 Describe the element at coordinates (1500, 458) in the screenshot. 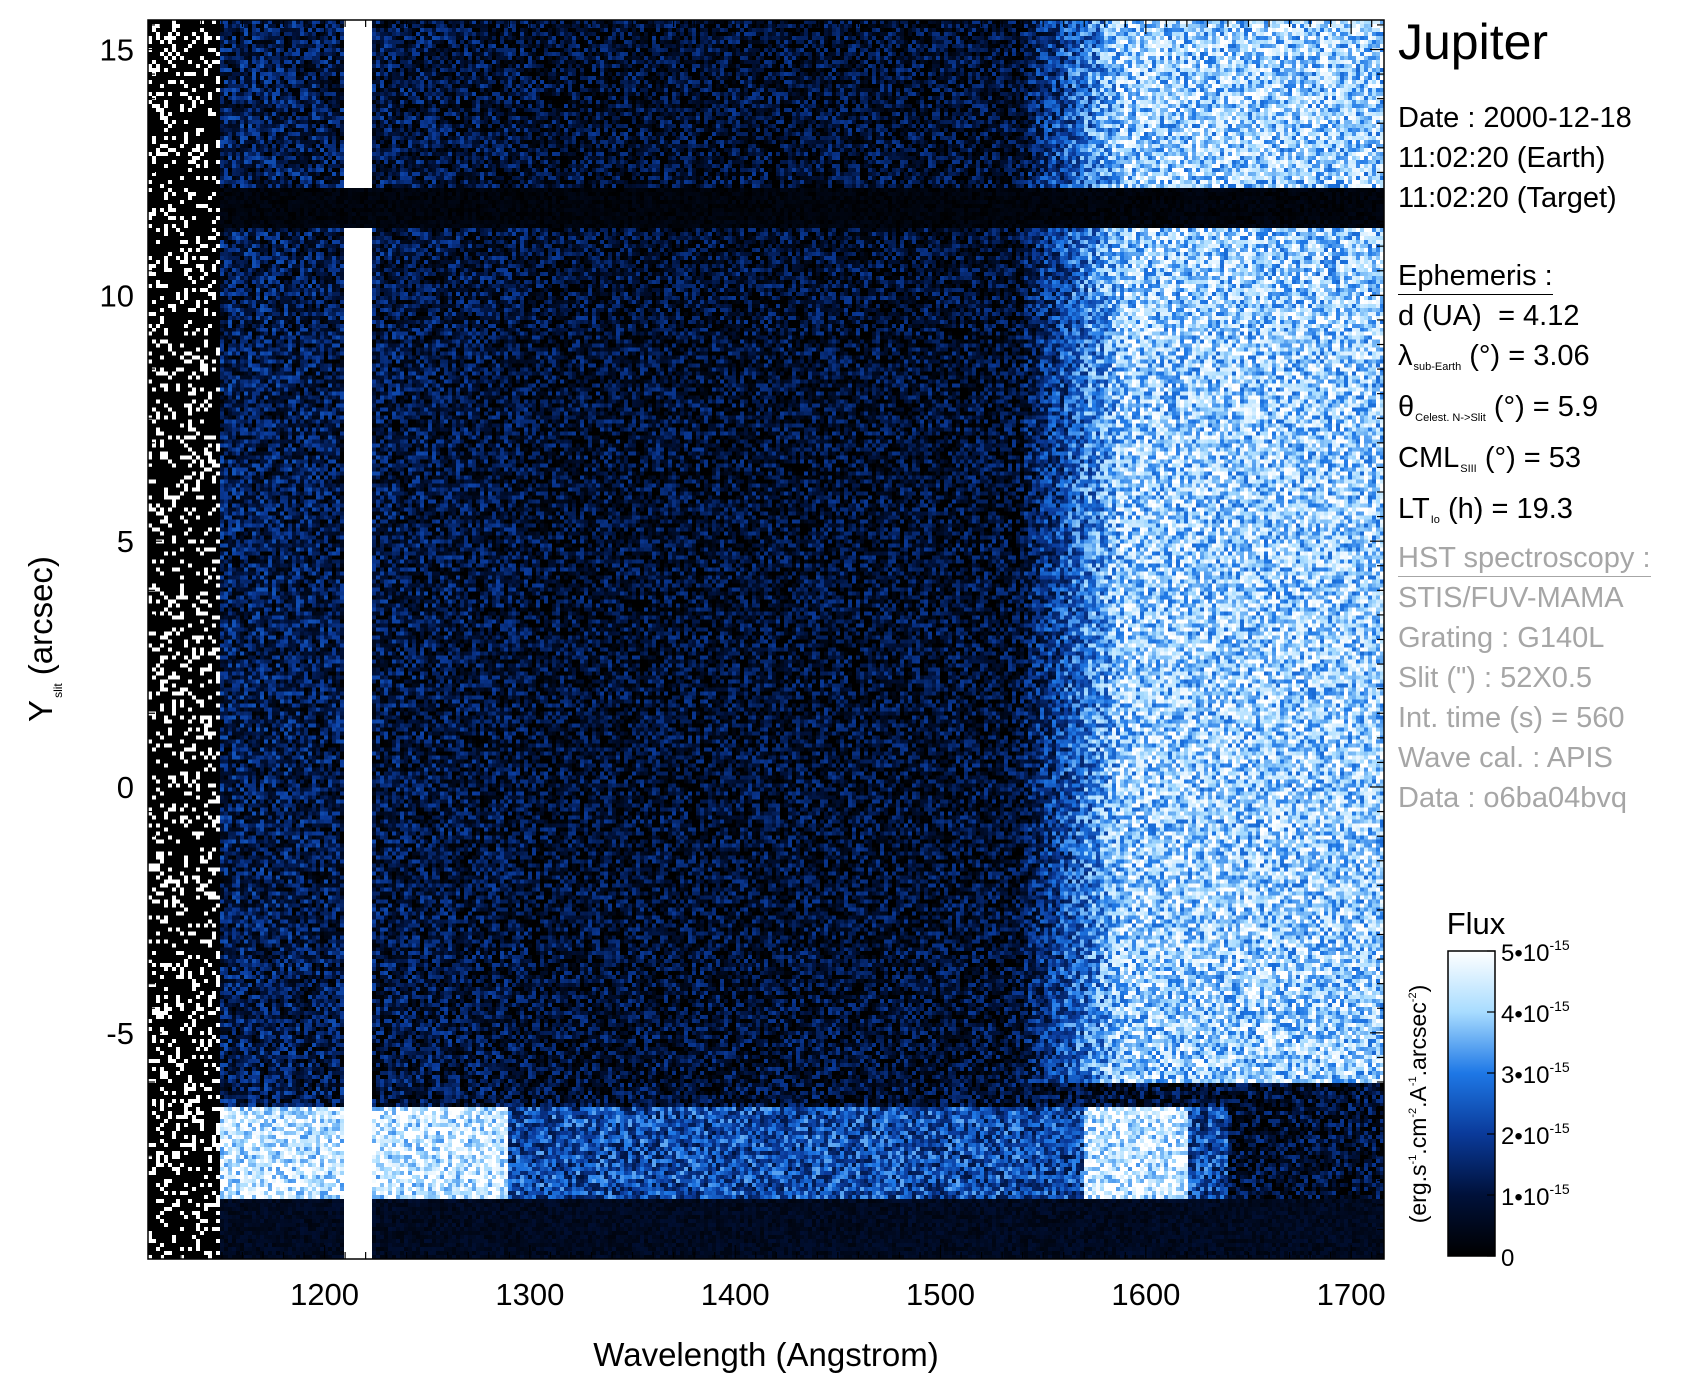

I see `cml-unit: (°)` at that location.